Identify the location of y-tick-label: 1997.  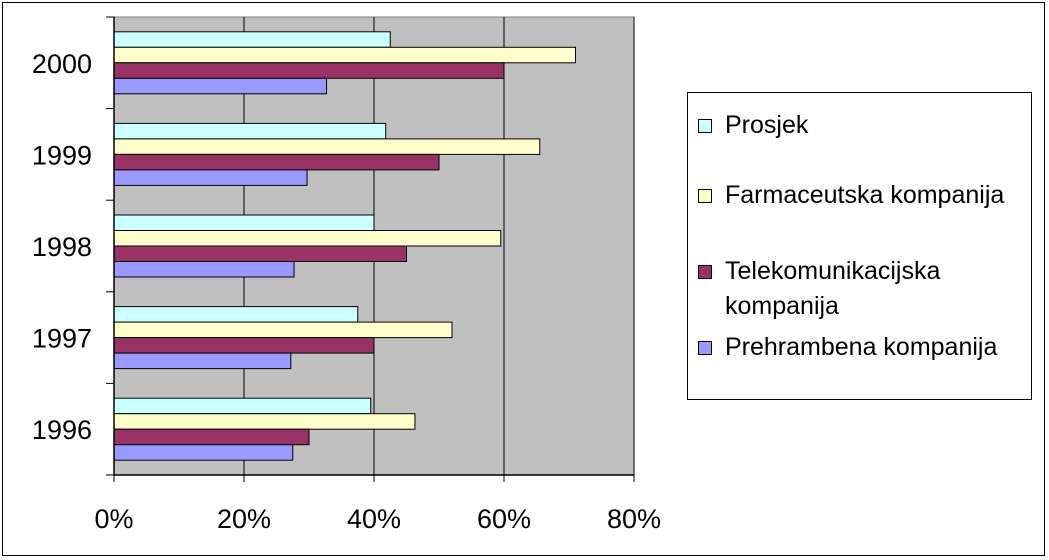
(62, 339).